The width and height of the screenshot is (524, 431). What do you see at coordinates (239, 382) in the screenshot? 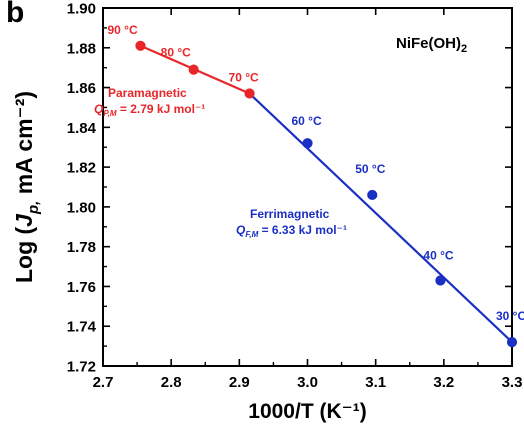
I see `x-tick-label: 2.9` at bounding box center [239, 382].